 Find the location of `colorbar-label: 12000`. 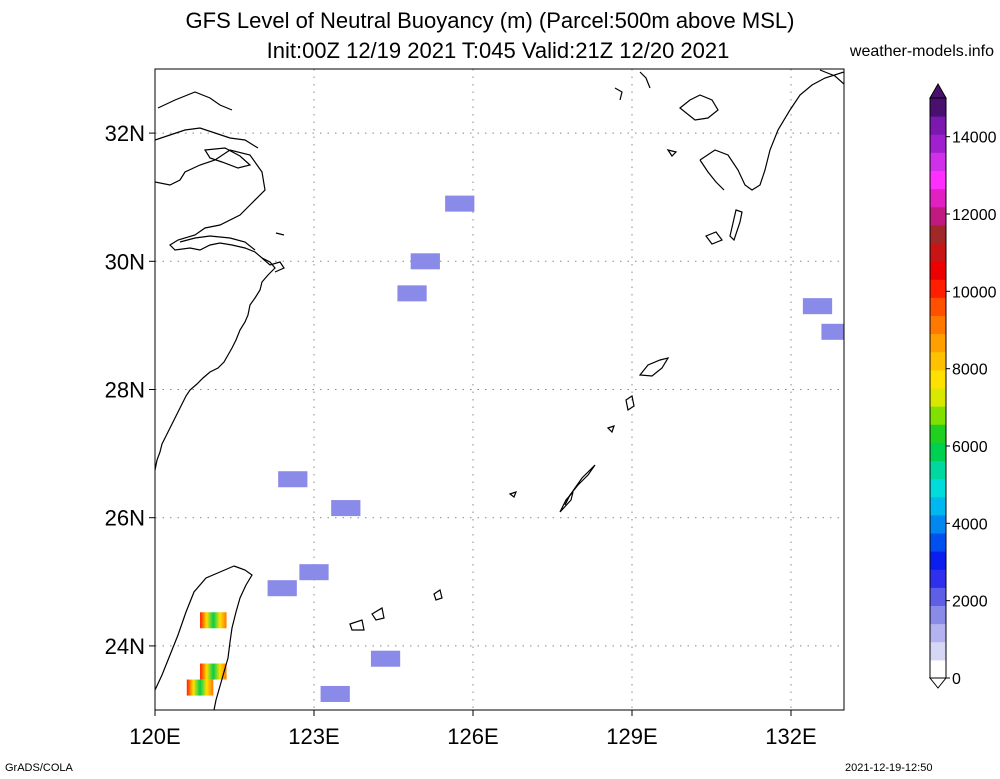

colorbar-label: 12000 is located at coordinates (974, 215).